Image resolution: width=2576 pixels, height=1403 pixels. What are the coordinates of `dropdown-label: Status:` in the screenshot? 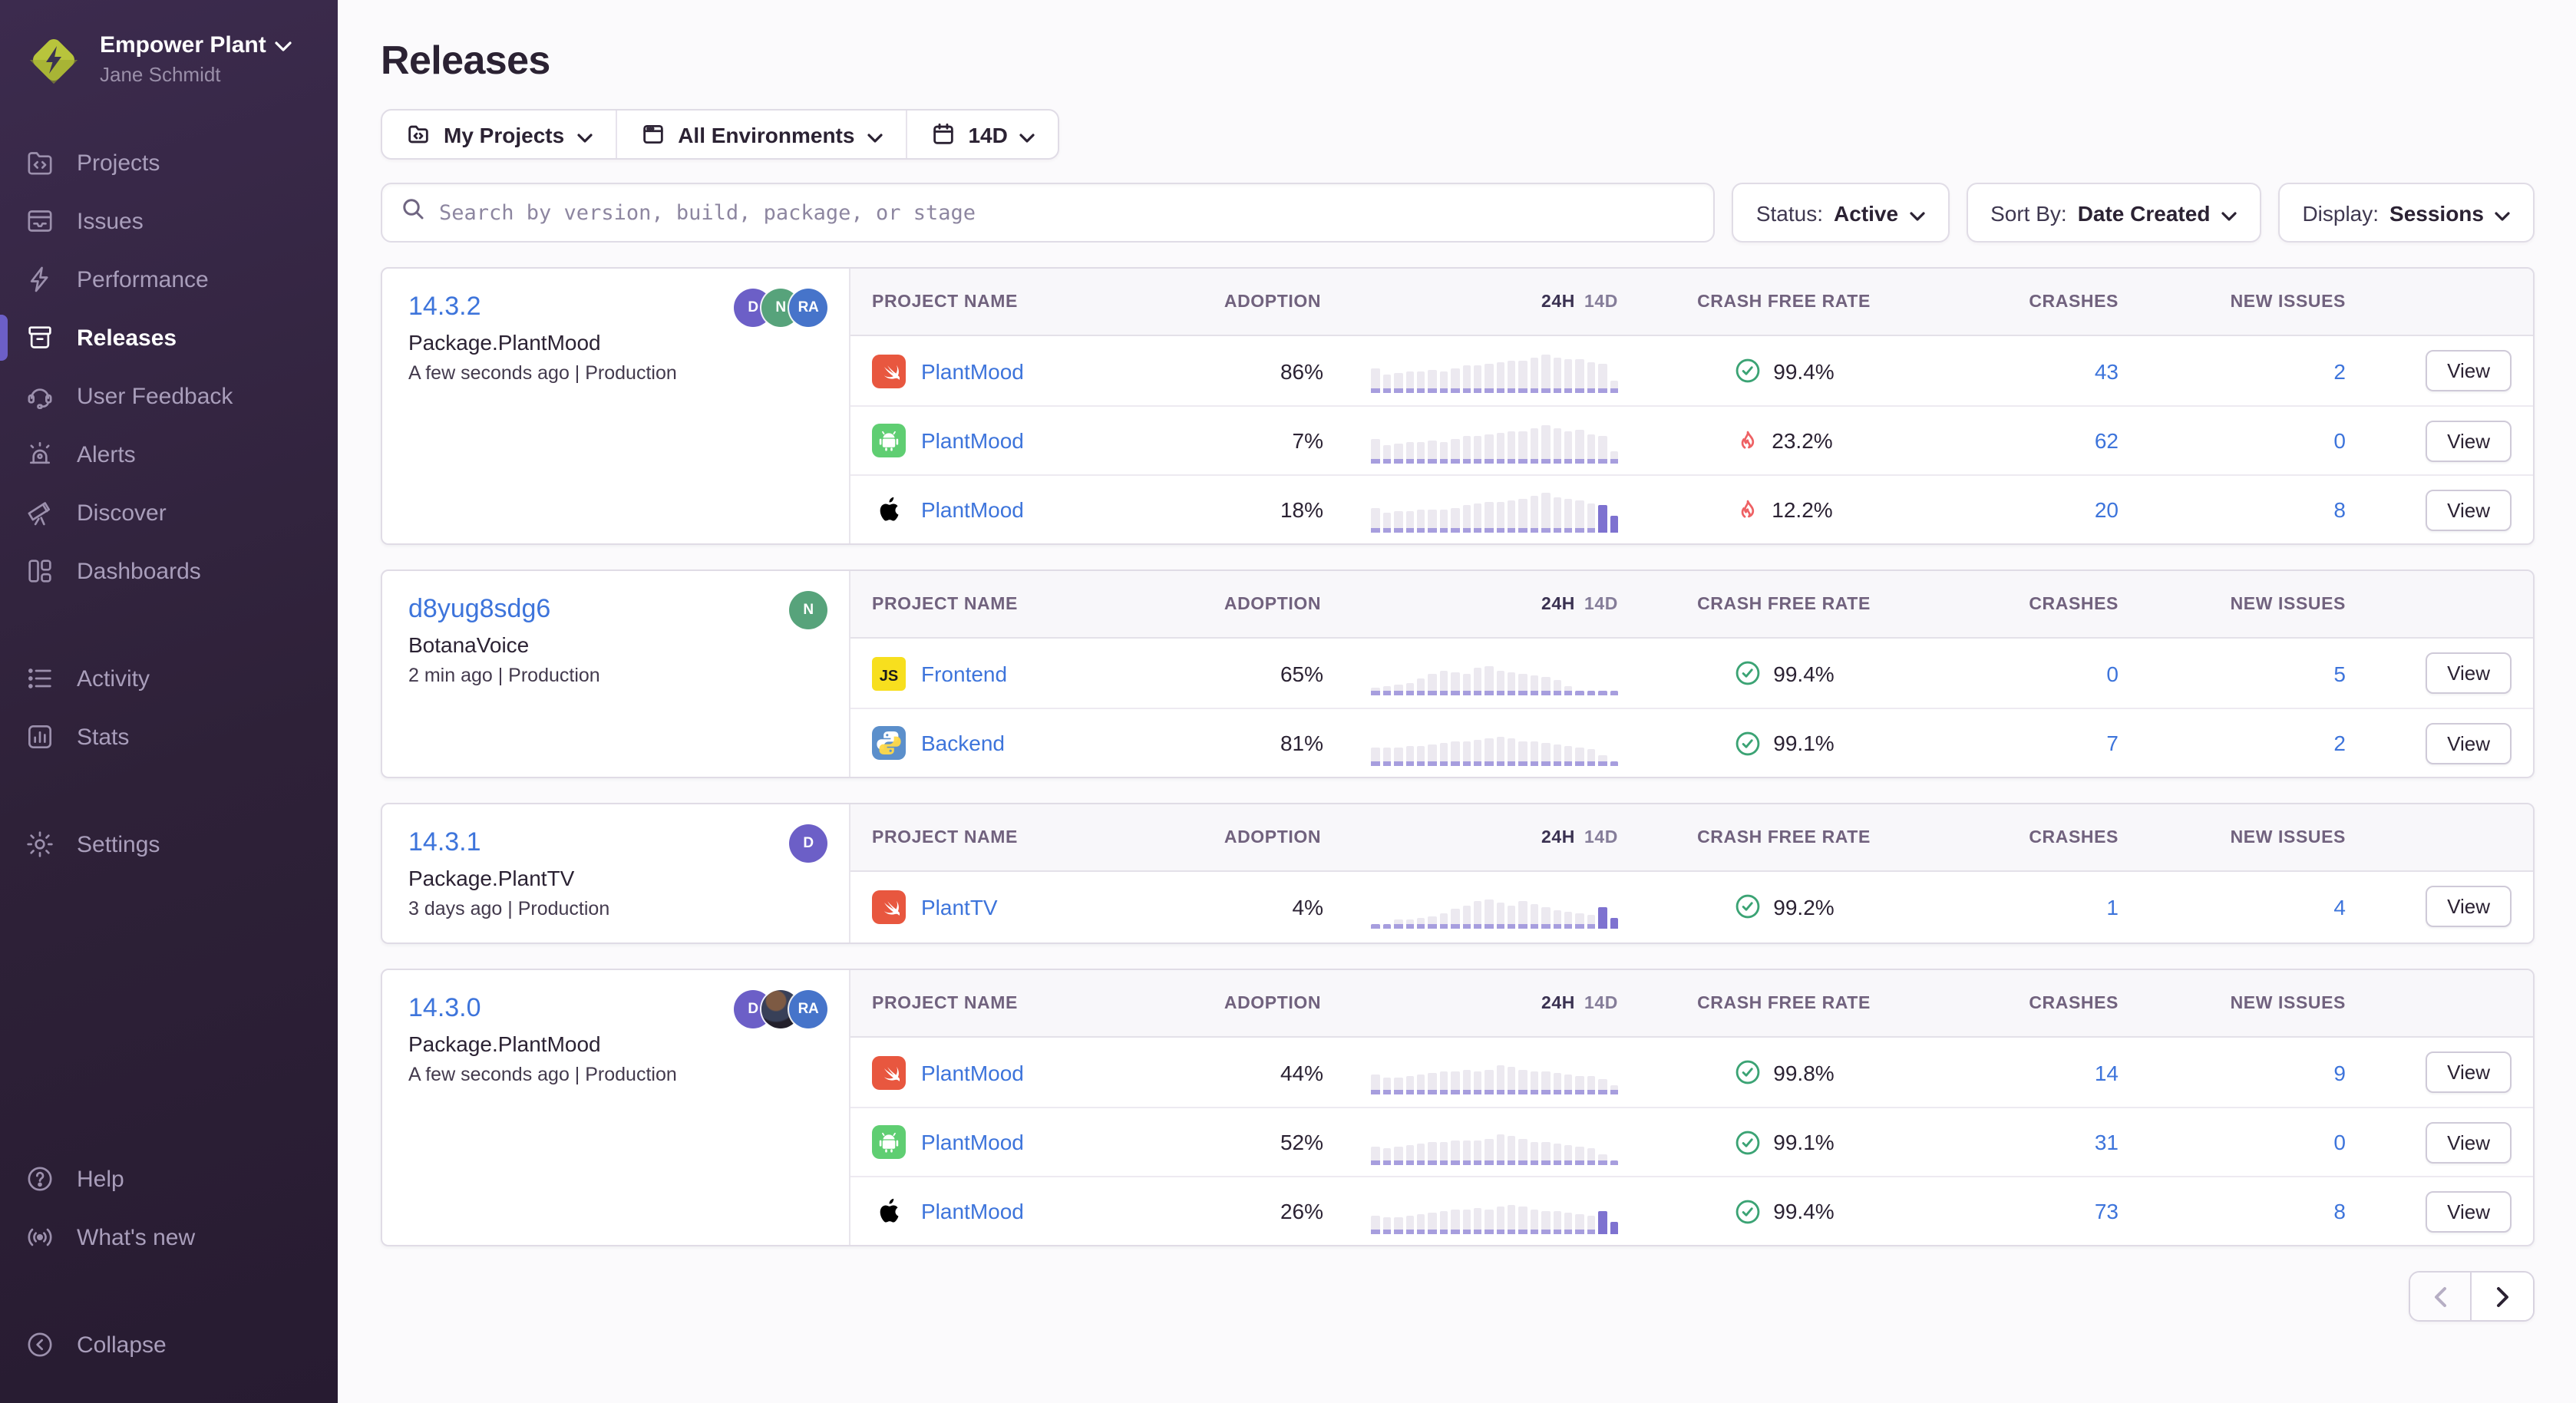 It's located at (1789, 212).